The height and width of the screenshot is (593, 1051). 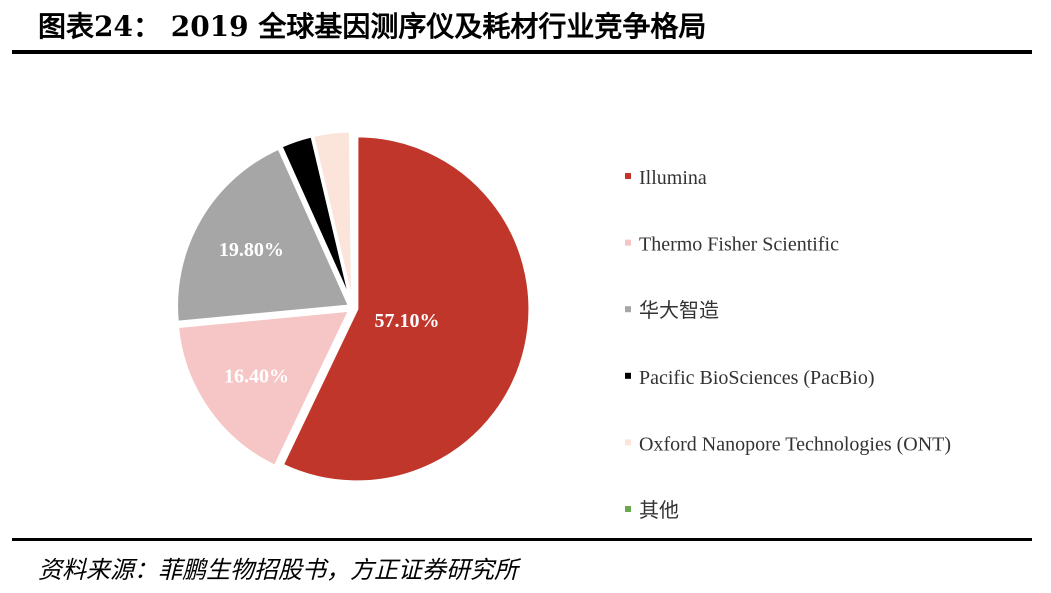 What do you see at coordinates (522, 539) in the screenshot?
I see `footer-rule` at bounding box center [522, 539].